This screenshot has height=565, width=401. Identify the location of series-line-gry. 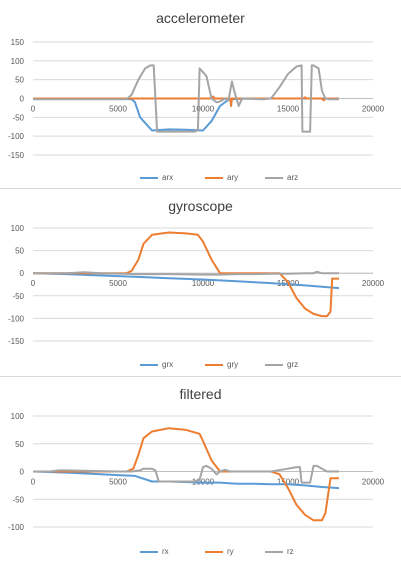
(186, 274).